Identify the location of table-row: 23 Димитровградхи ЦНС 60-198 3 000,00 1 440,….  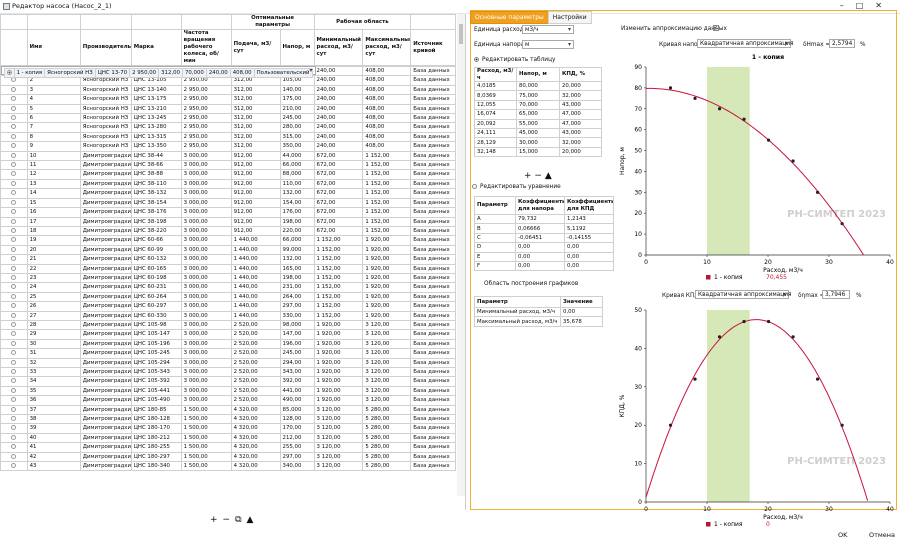
(228, 278).